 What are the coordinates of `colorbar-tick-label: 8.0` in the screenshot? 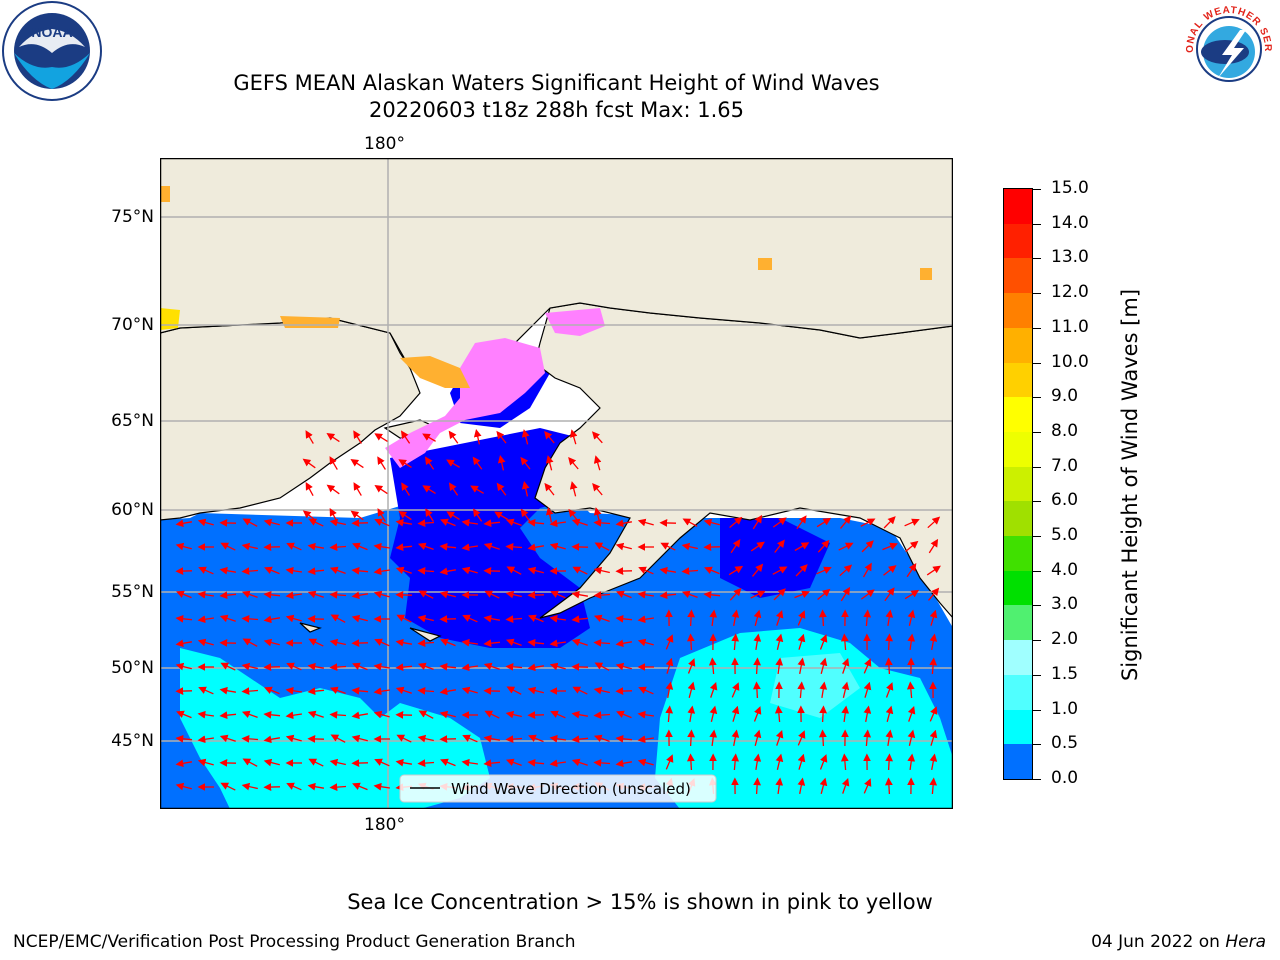 It's located at (1065, 430).